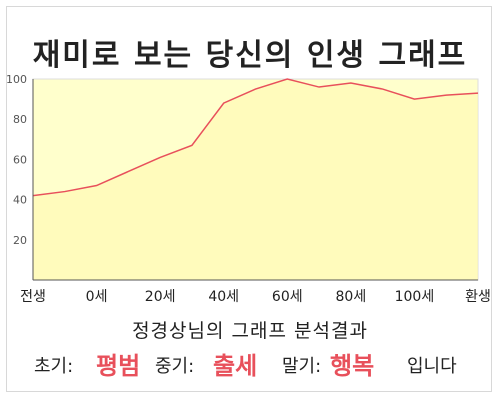  What do you see at coordinates (118, 366) in the screenshot?
I see `early-value: 평범` at bounding box center [118, 366].